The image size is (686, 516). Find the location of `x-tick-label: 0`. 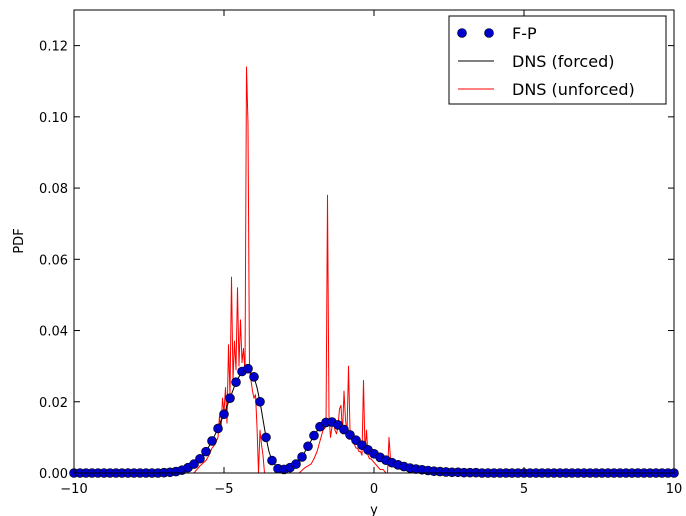

x-tick-label: 0 is located at coordinates (374, 489).